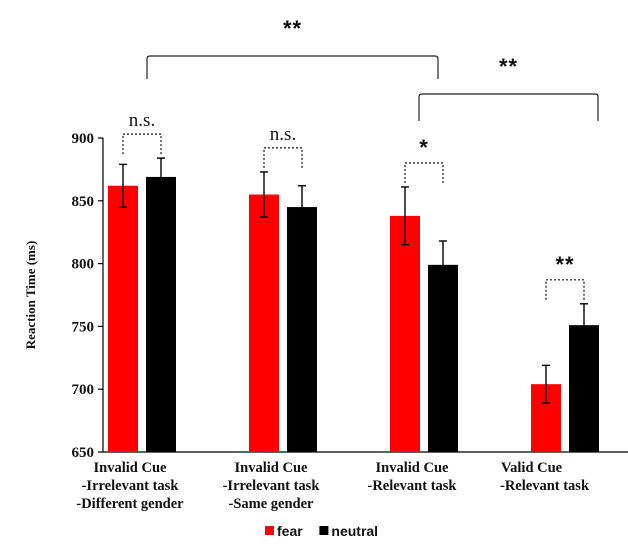 The image size is (628, 557). What do you see at coordinates (83, 390) in the screenshot?
I see `y-tick-label: 700` at bounding box center [83, 390].